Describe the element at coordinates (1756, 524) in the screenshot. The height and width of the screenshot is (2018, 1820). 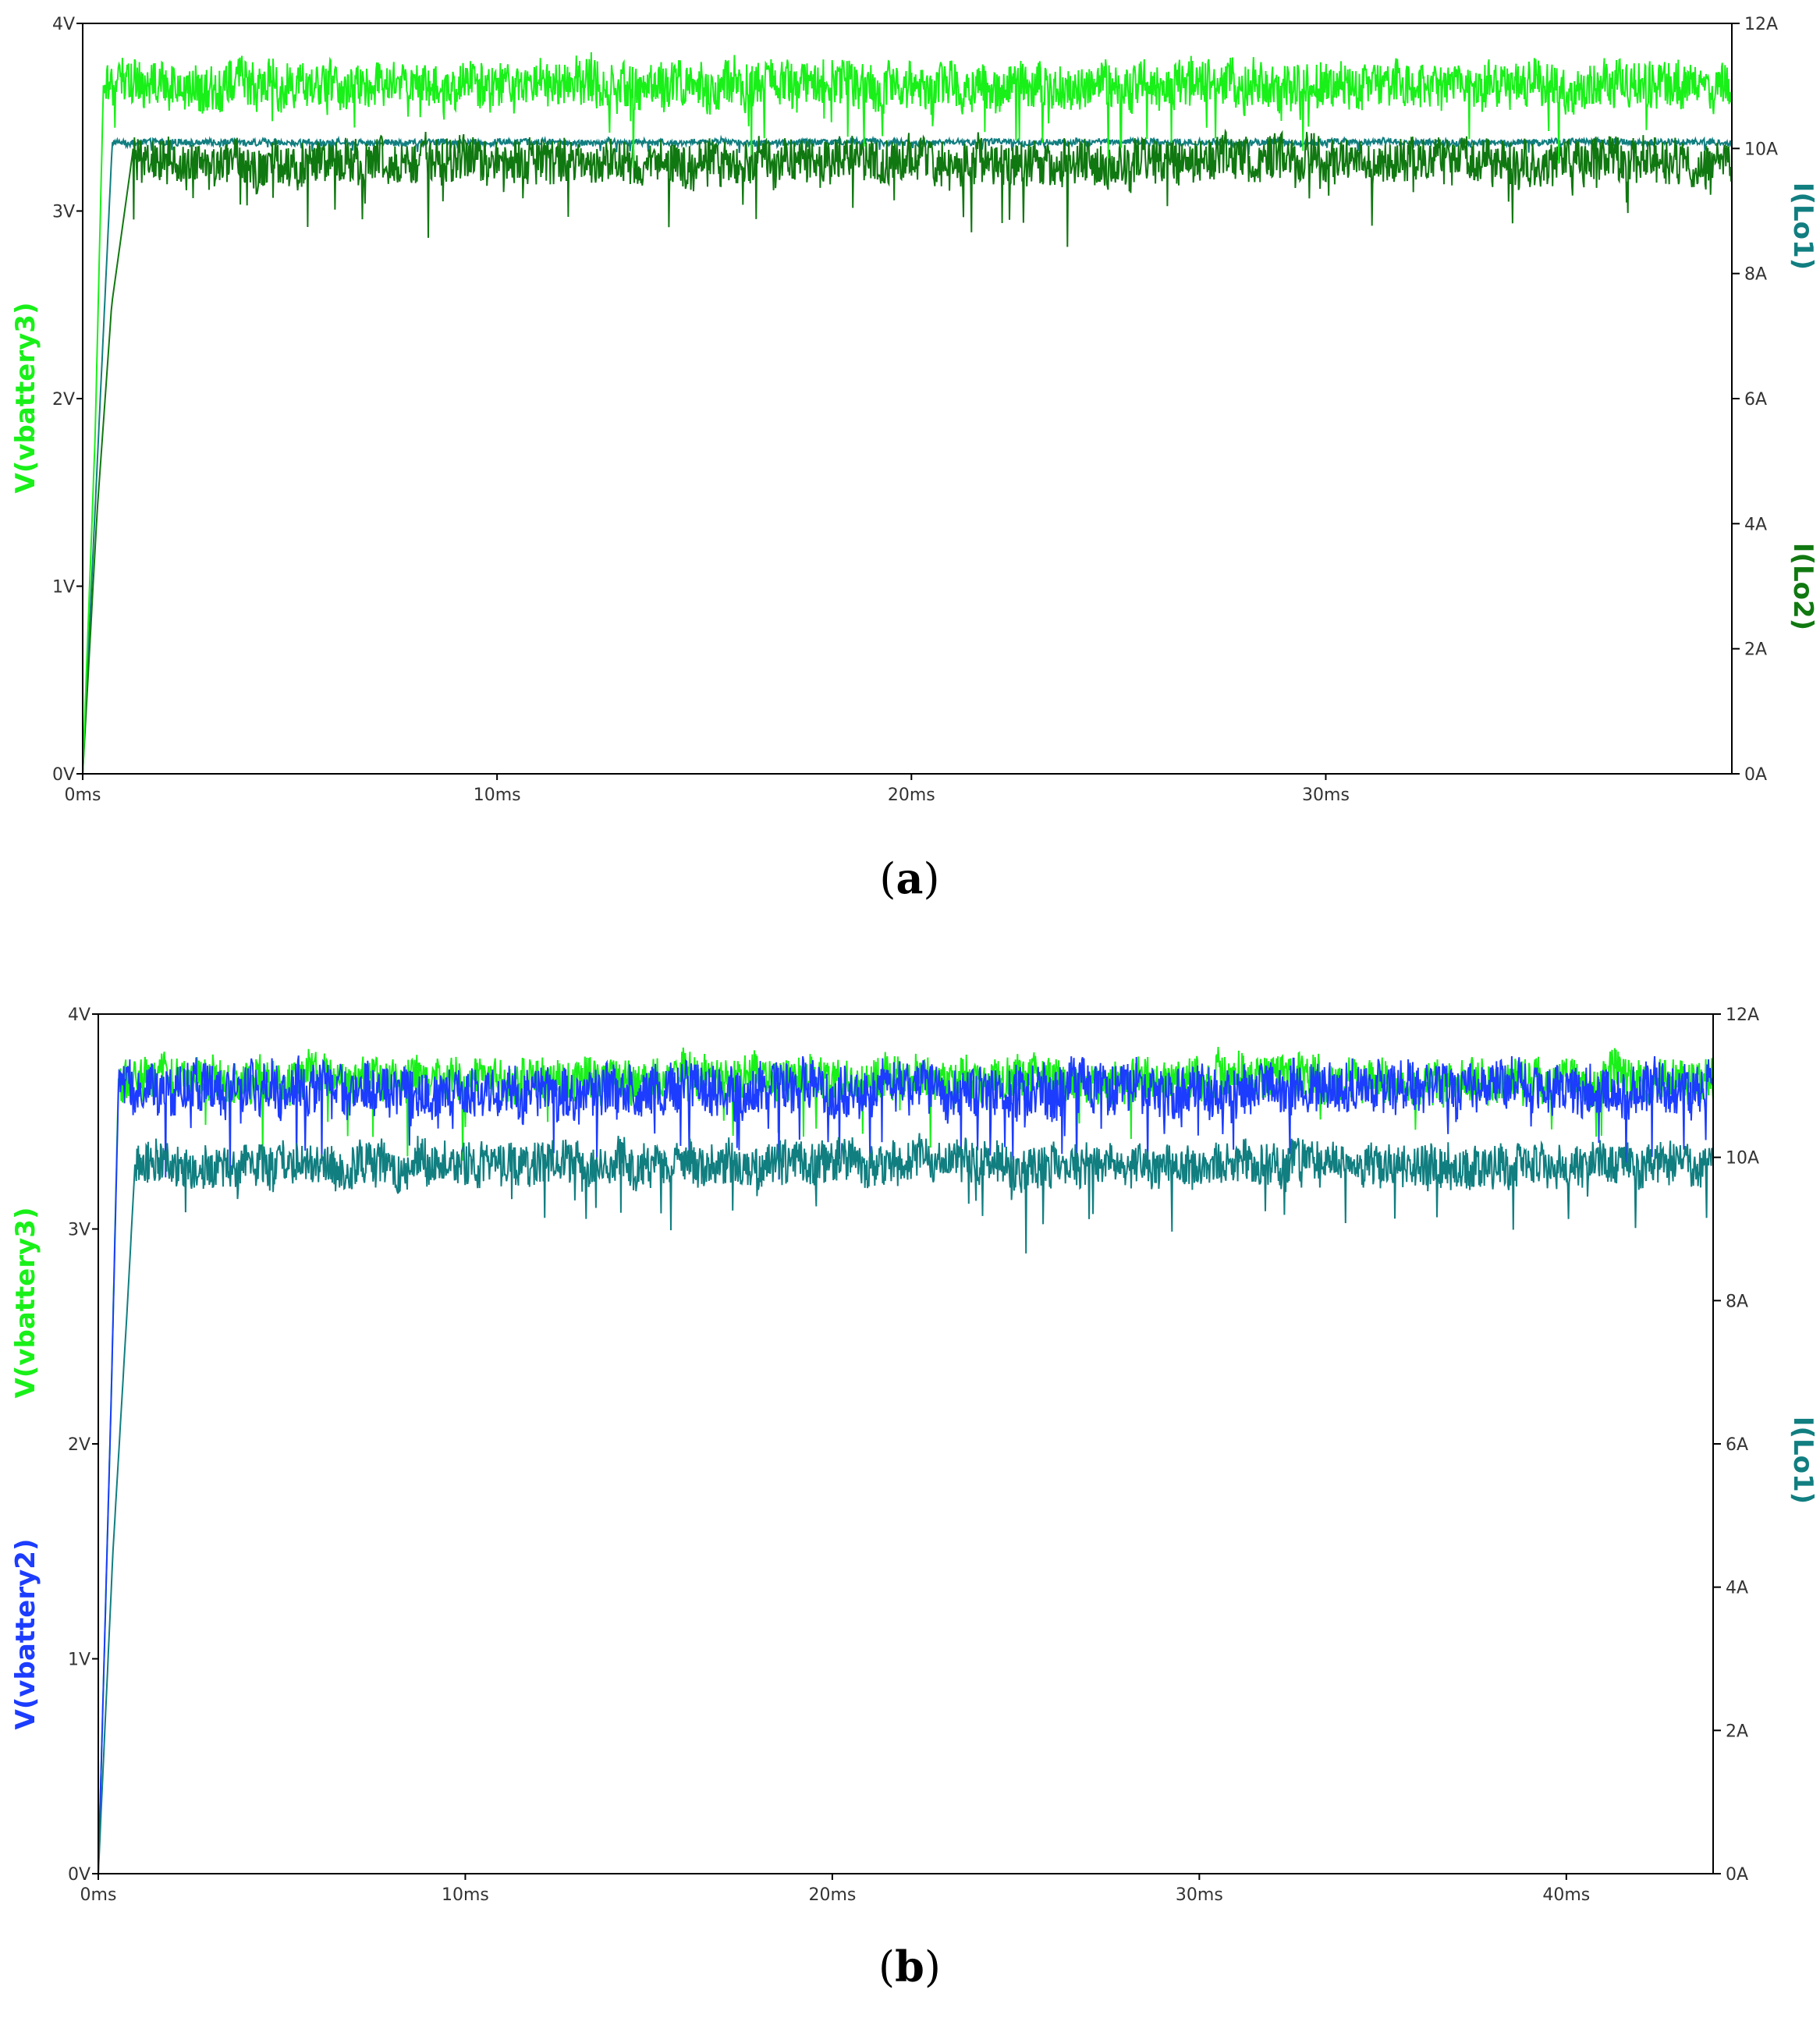
I see `chart-a-y-right-tick-label: 4A` at that location.